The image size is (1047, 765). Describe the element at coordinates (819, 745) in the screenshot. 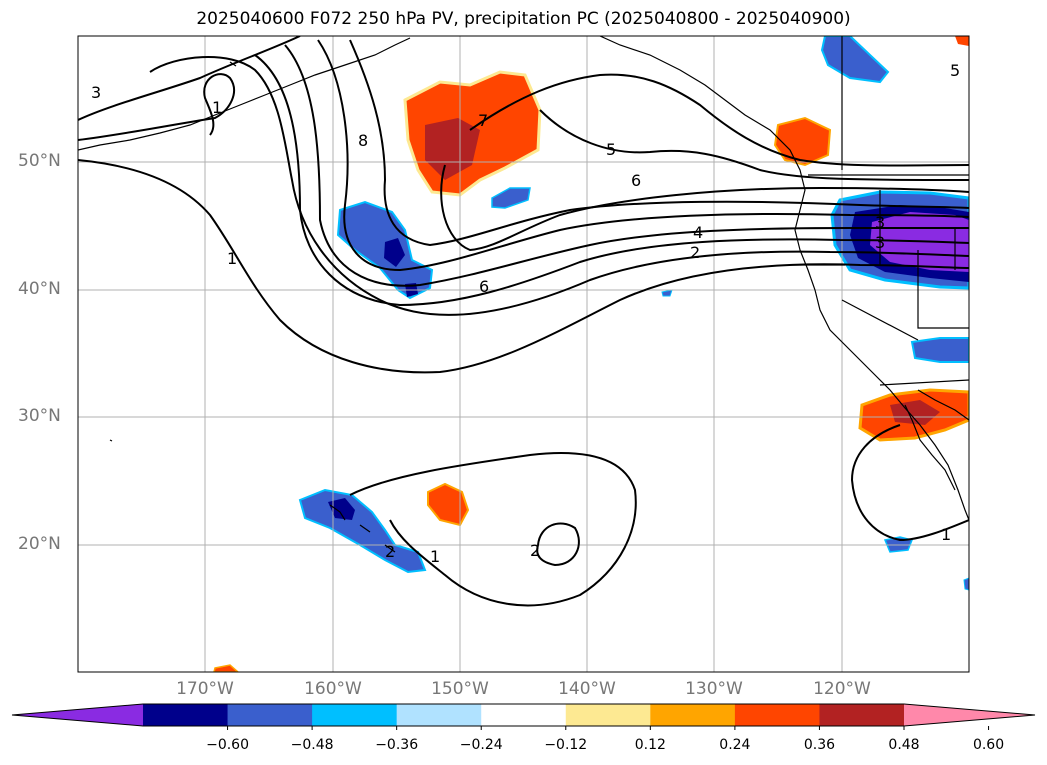

I see `colorbar-tick-label: 0.36` at that location.